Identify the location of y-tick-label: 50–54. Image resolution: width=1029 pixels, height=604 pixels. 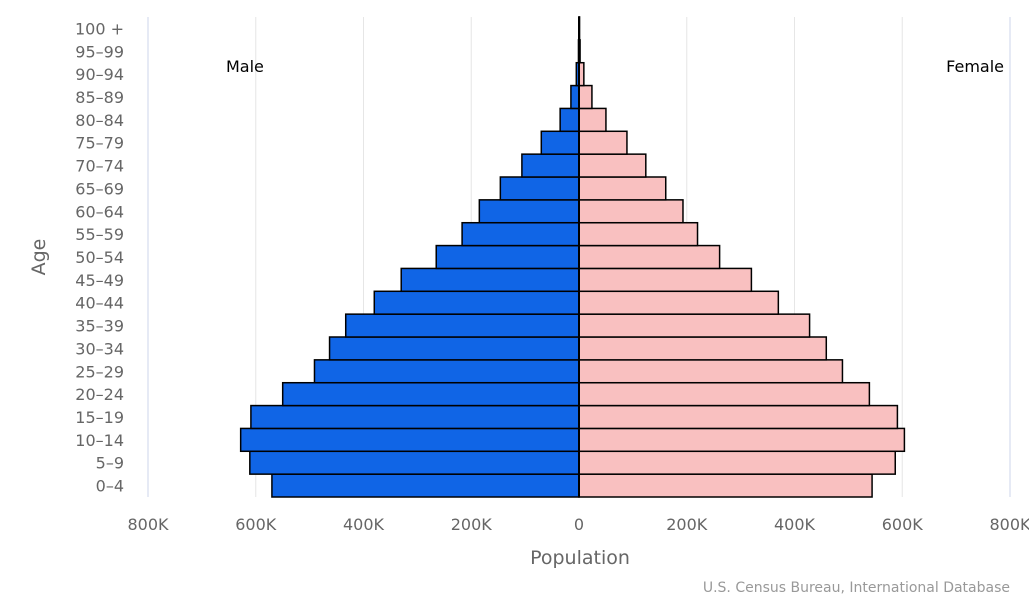
(99, 257).